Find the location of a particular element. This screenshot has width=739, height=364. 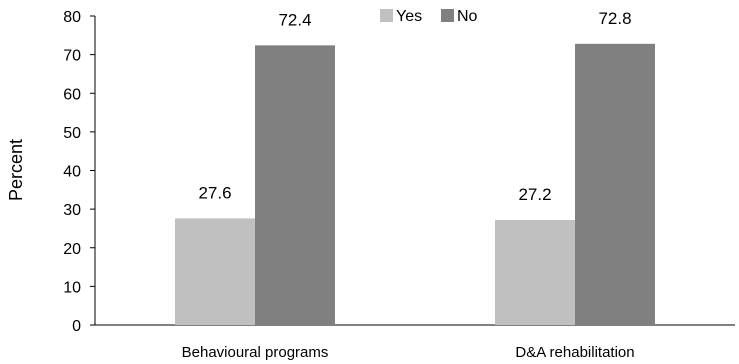

y-tick-label: 10 is located at coordinates (72, 287).